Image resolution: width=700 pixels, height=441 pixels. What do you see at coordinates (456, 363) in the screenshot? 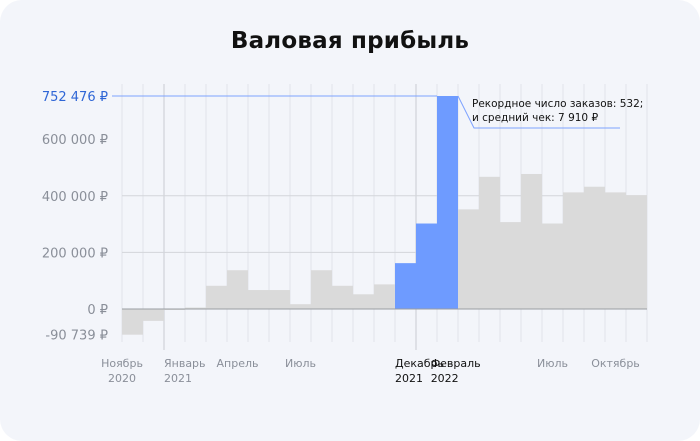
I see `x-tick-label: Февраль` at bounding box center [456, 363].